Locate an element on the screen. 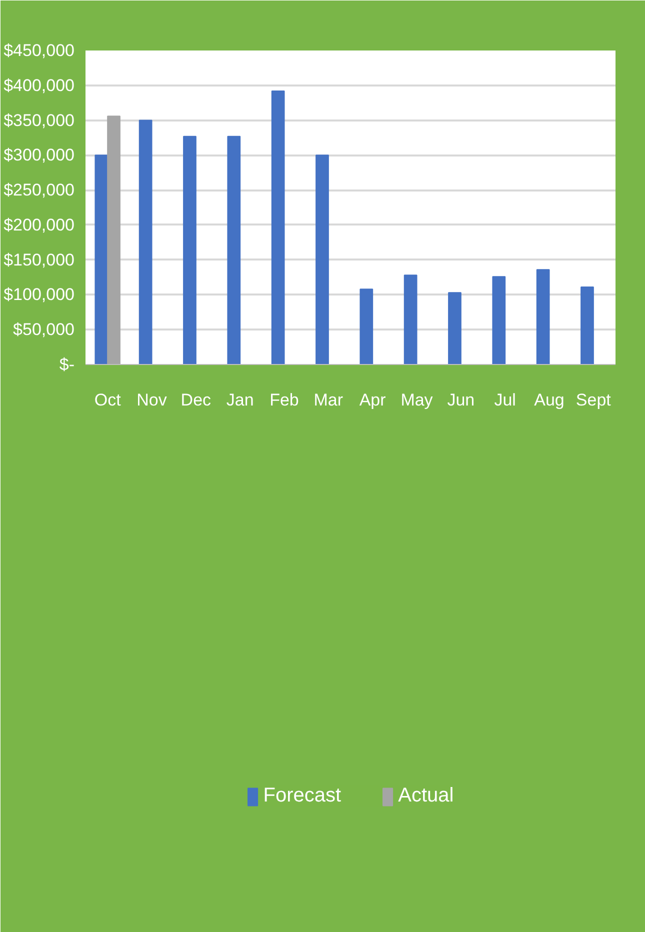  x-tick-label: Jan is located at coordinates (240, 400).